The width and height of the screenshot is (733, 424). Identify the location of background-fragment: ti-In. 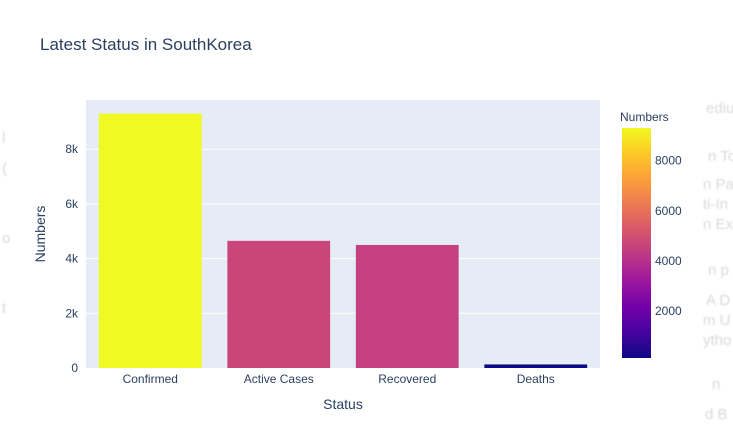
(716, 204).